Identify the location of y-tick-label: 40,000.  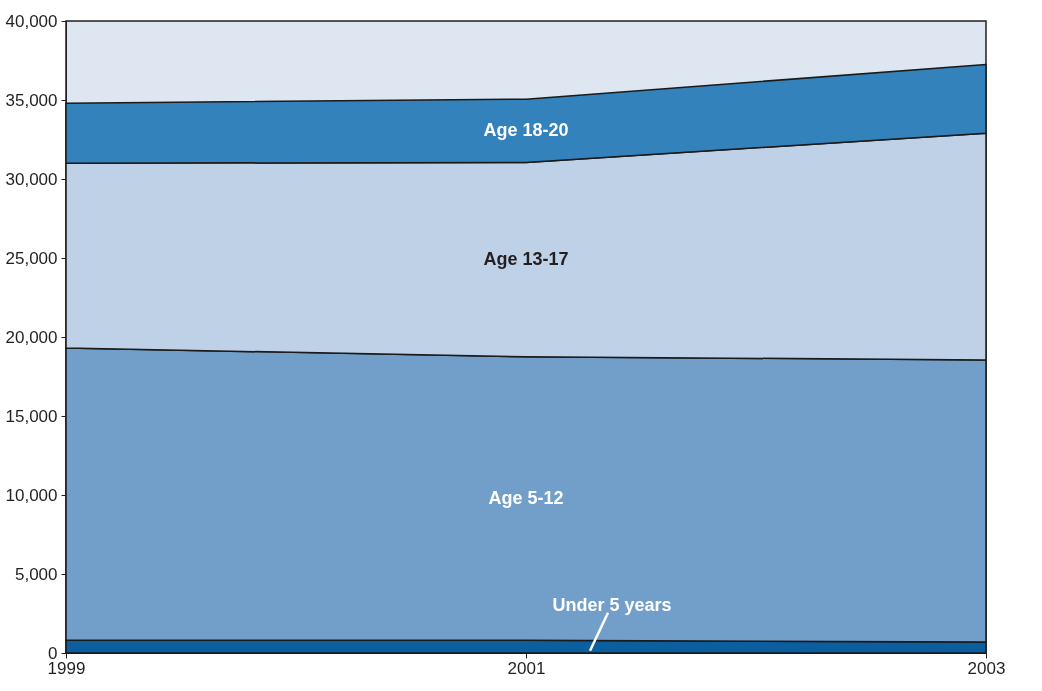
(31, 21).